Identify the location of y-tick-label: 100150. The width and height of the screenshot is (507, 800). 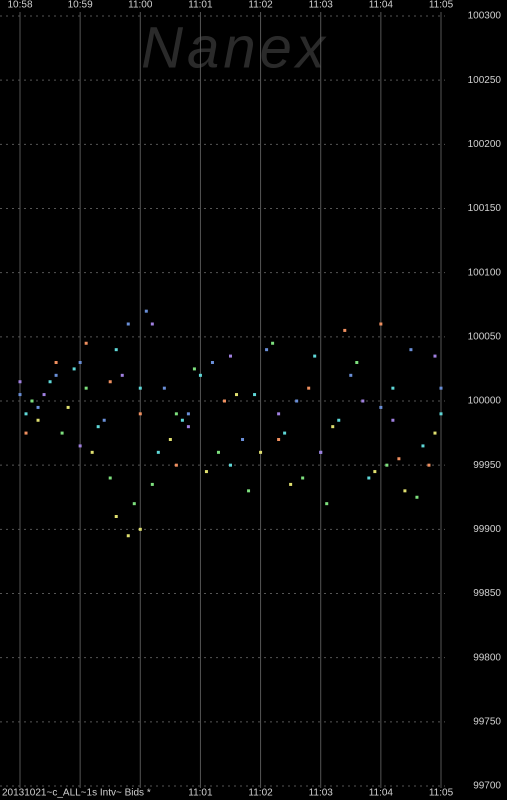
(485, 208).